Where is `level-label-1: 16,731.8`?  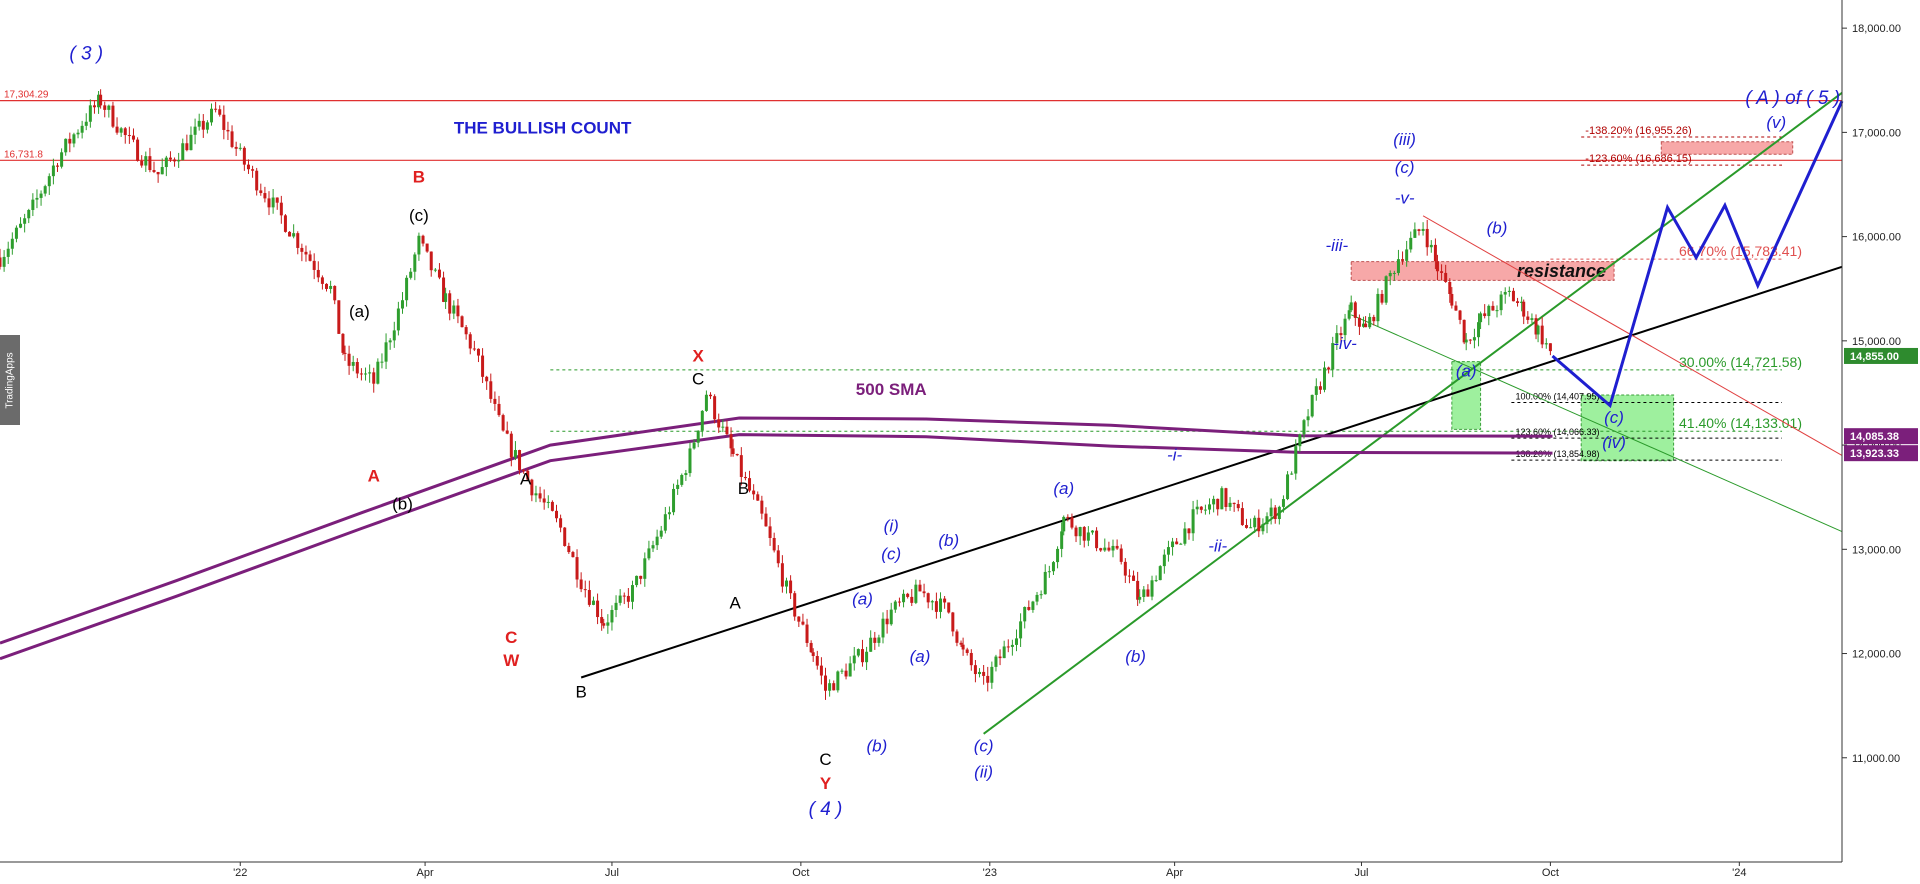
level-label-1: 16,731.8 is located at coordinates (23, 154).